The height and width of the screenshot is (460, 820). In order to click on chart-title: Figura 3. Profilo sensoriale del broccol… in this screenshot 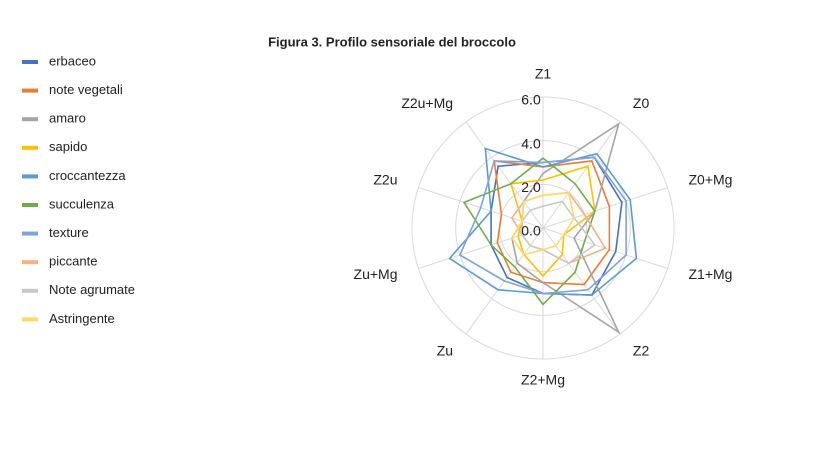, I will do `click(392, 41)`.